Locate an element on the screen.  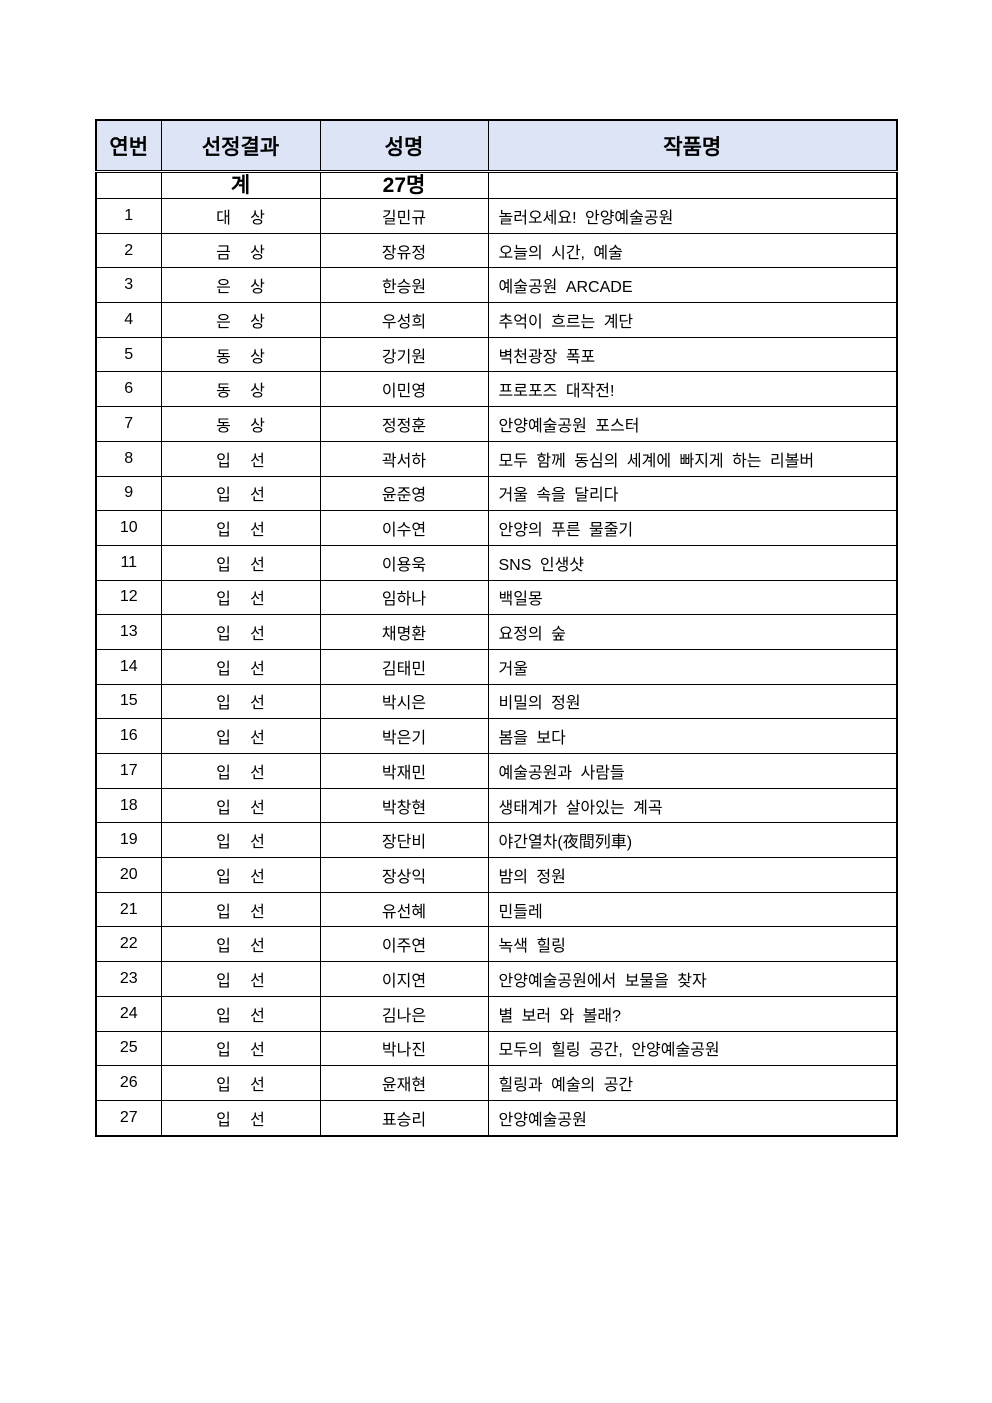
table-row: 4 은 상 우성희 추억이 흐르는 계단 is located at coordinates (496, 320).